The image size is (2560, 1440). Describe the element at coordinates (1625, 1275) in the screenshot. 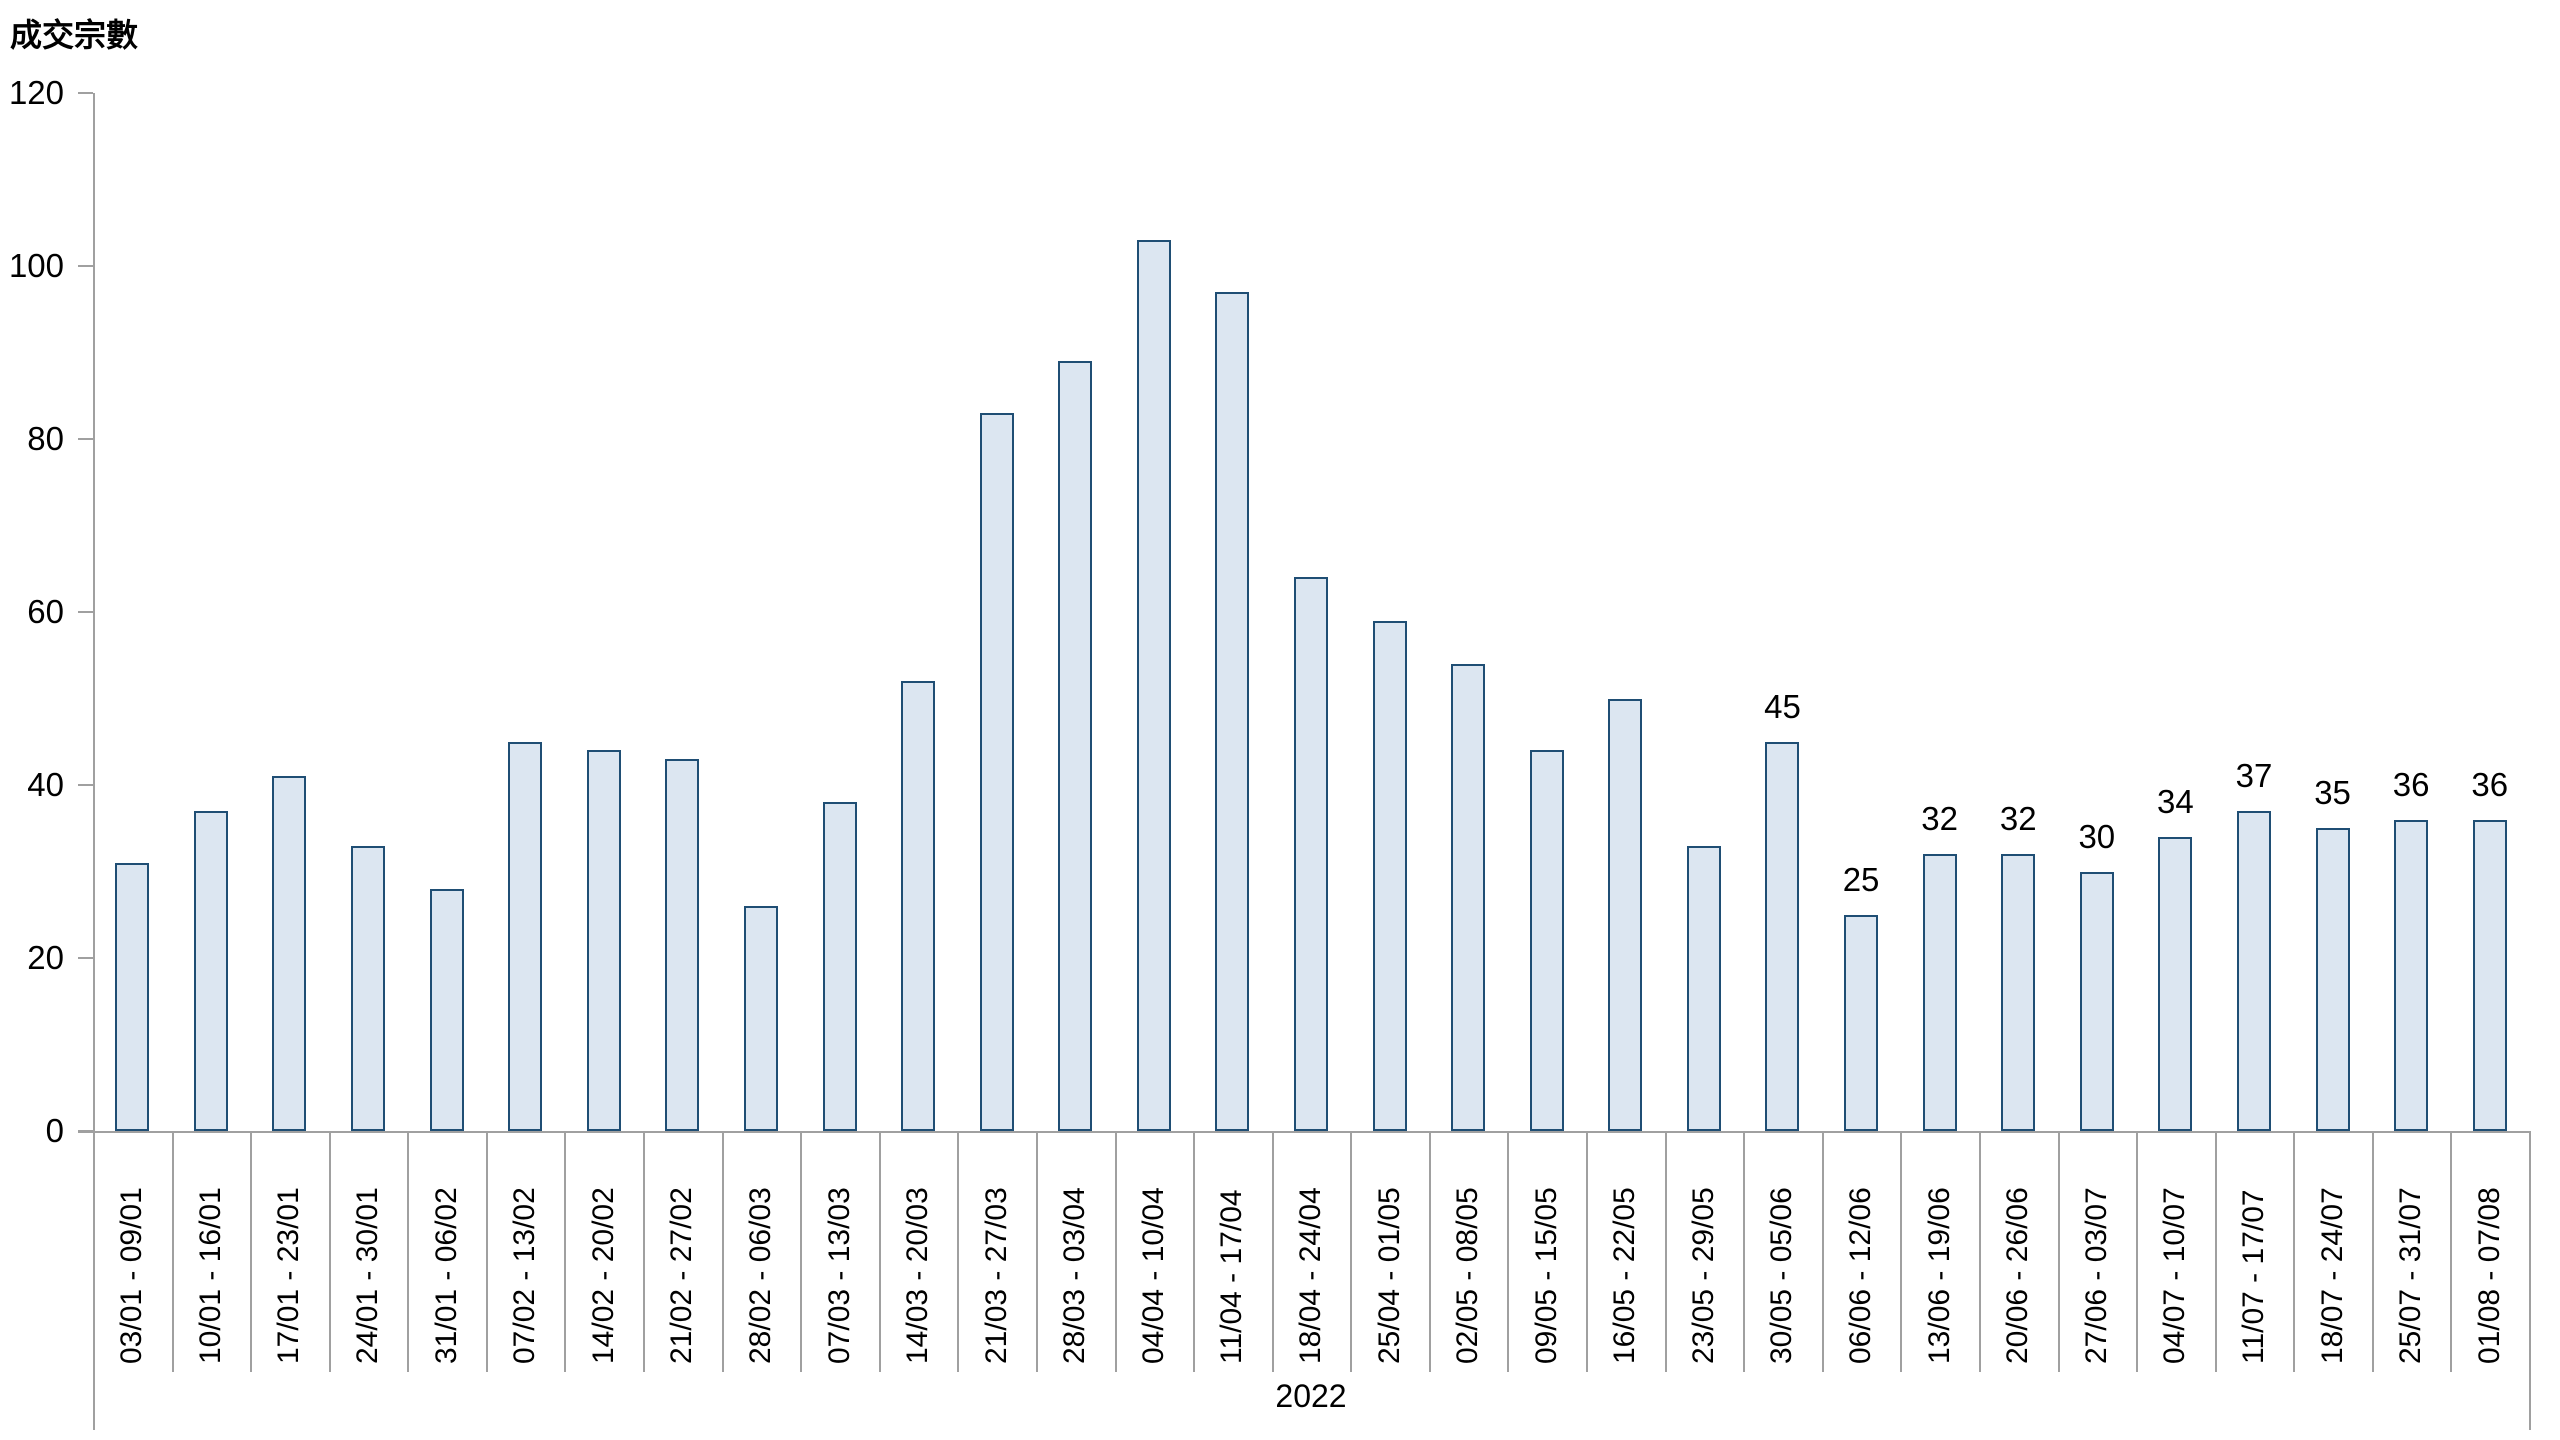

I see `x-axis-tick-label: 16/05 - 22/05` at that location.